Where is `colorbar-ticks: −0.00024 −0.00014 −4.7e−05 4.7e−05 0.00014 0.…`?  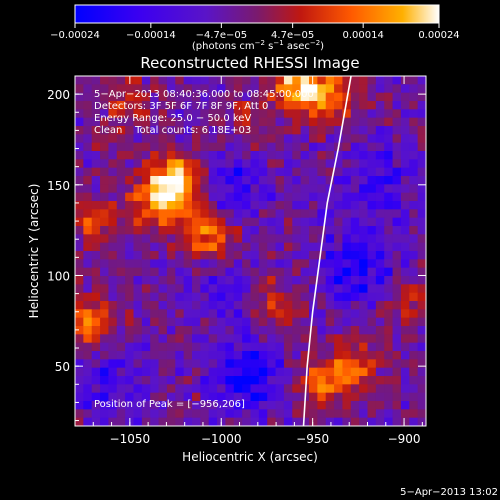 colorbar-ticks: −0.00024 −0.00014 −4.7e−05 4.7e−05 0.00014 0.… is located at coordinates (255, 32).